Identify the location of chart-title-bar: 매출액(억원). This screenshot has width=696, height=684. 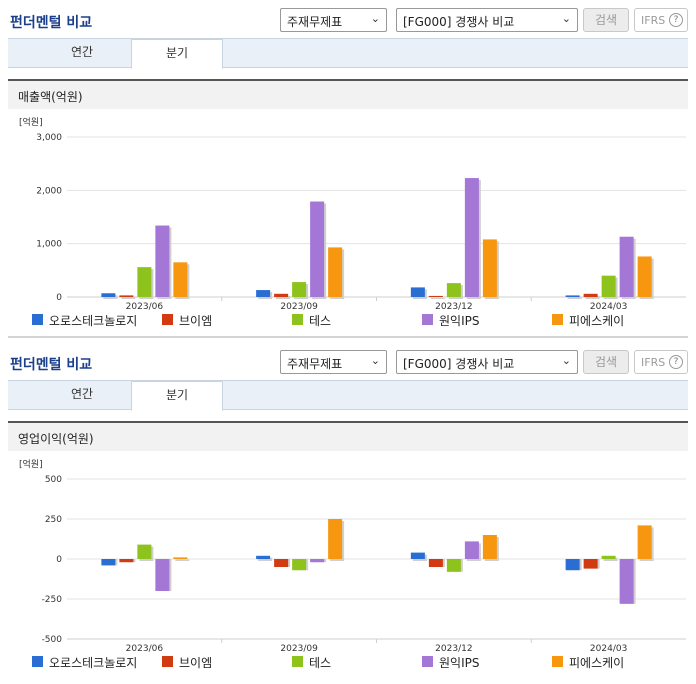
(348, 94).